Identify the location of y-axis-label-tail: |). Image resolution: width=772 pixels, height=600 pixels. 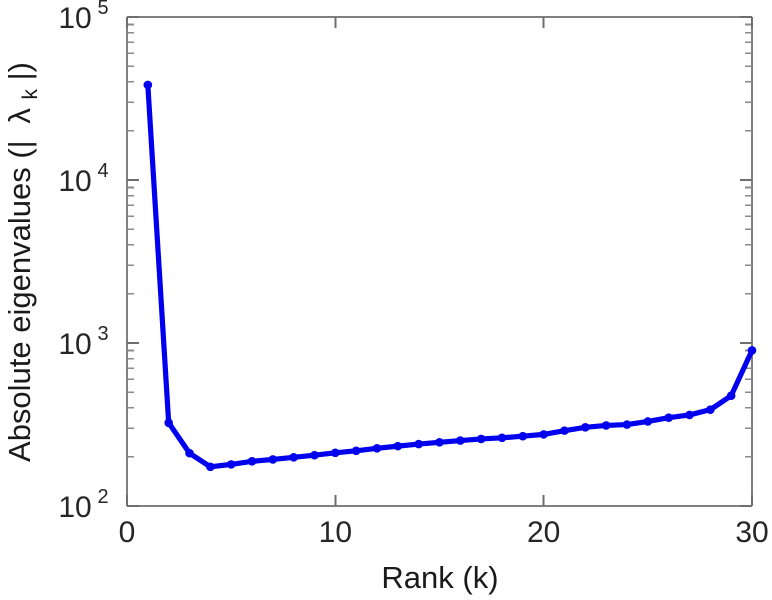
(19, 71).